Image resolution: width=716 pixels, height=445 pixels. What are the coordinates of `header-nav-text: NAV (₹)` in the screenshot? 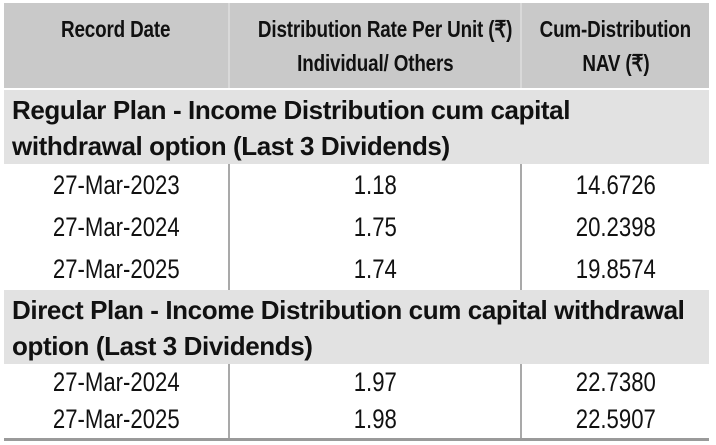 It's located at (615, 63).